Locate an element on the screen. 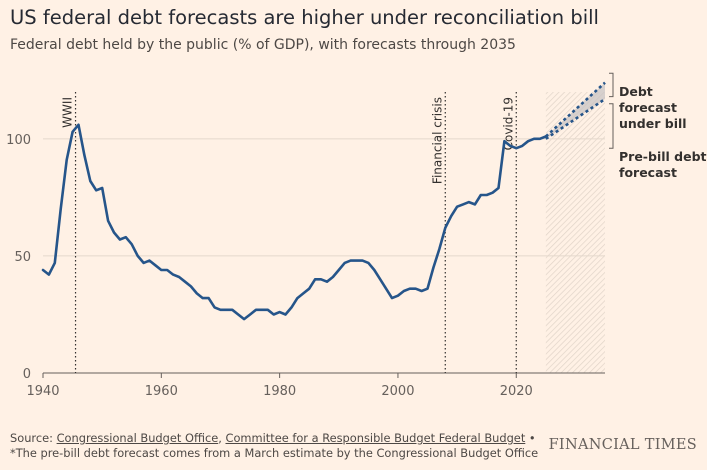  x-tick-label: 1940 is located at coordinates (42, 391).